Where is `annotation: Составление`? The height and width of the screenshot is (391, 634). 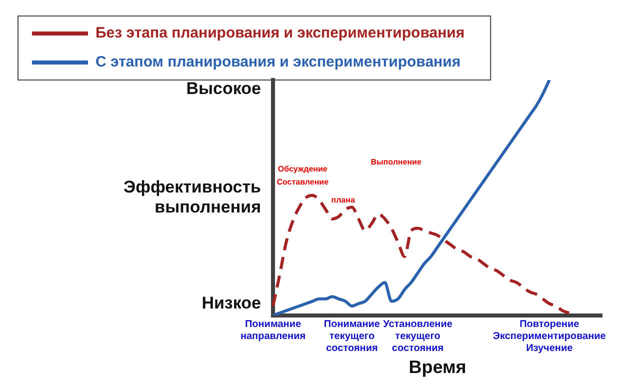
annotation: Составление is located at coordinates (303, 182).